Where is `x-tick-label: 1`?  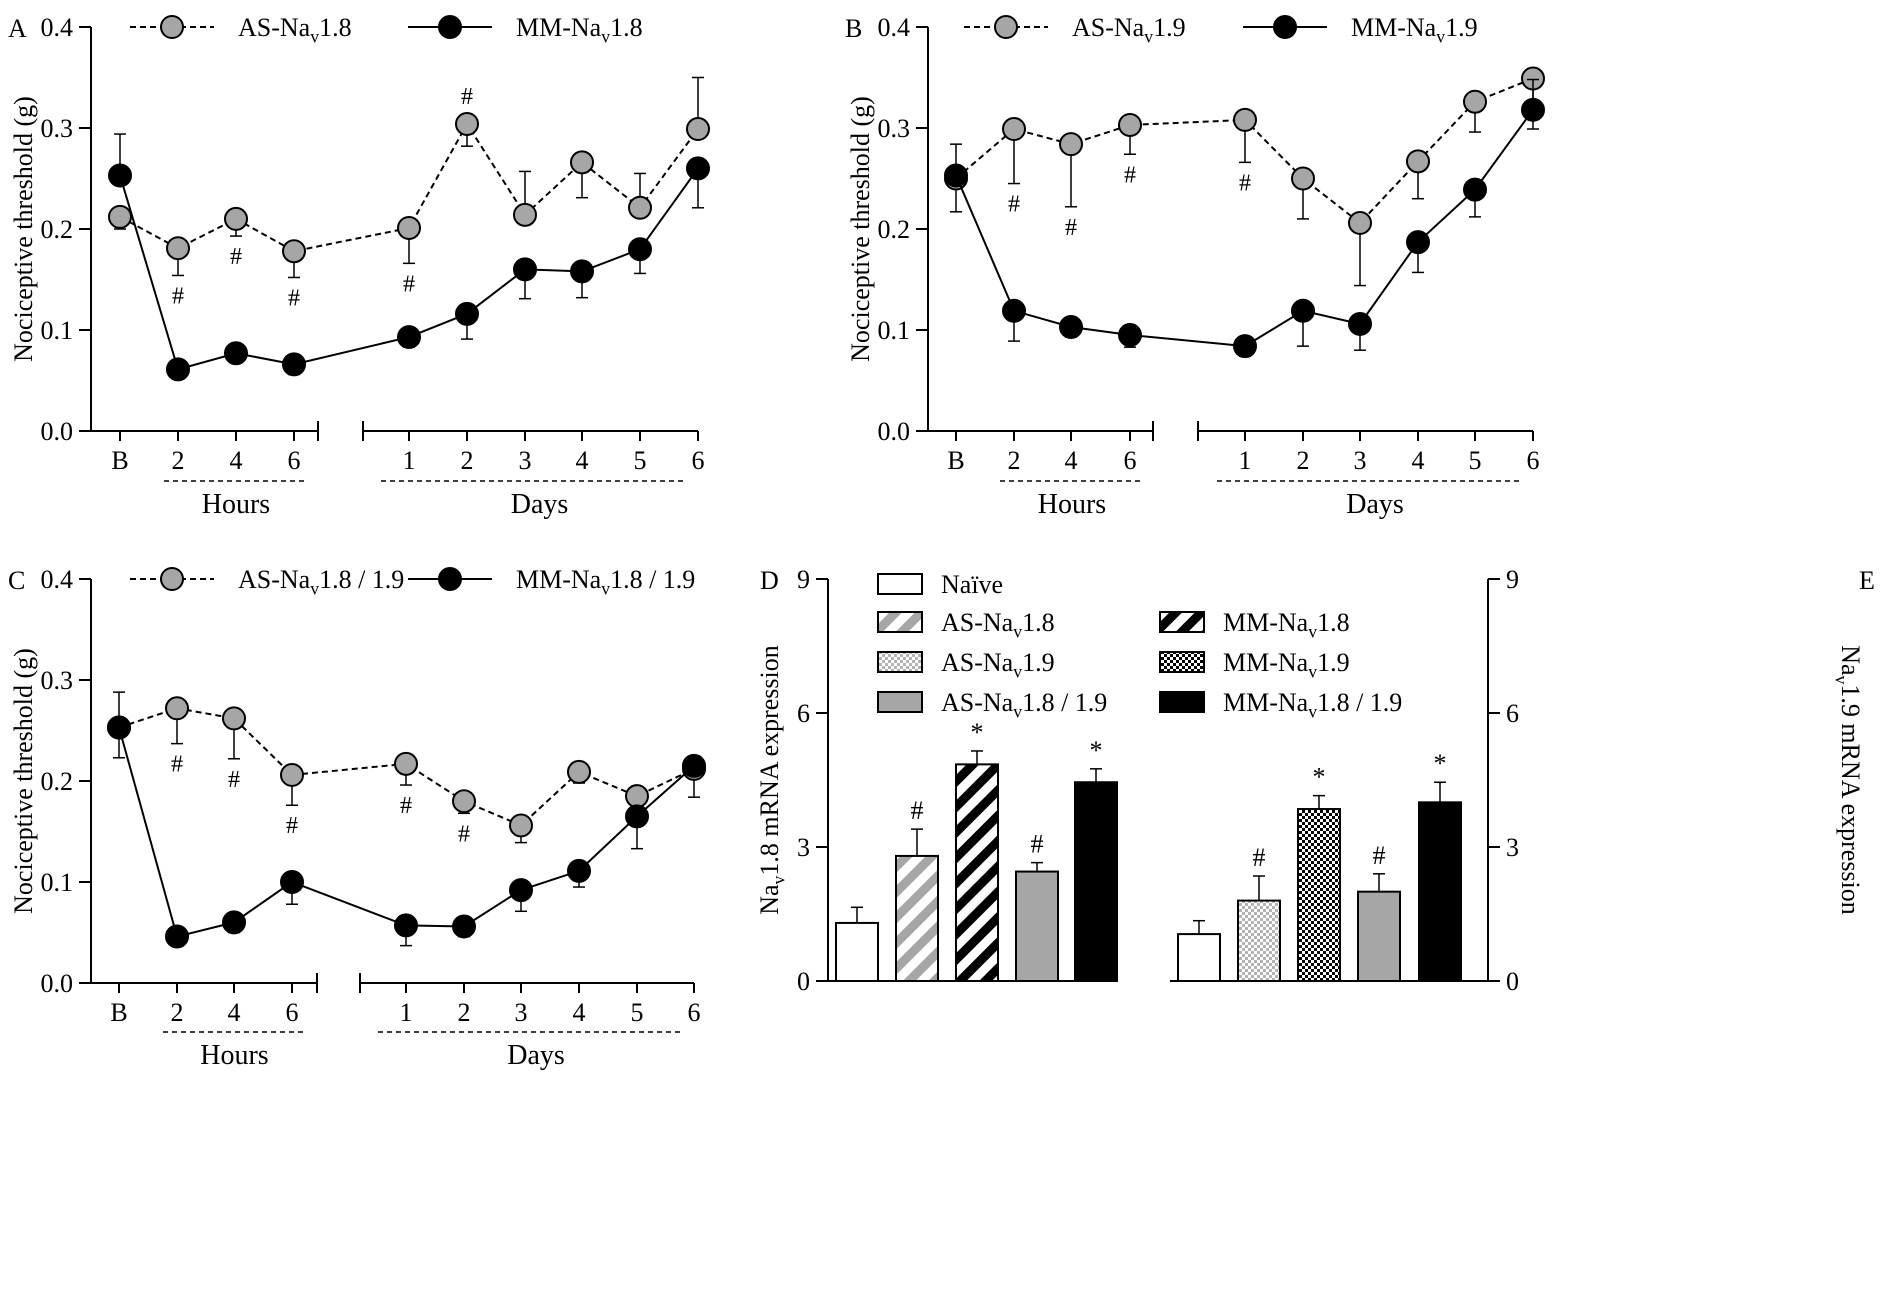 x-tick-label: 1 is located at coordinates (1245, 460).